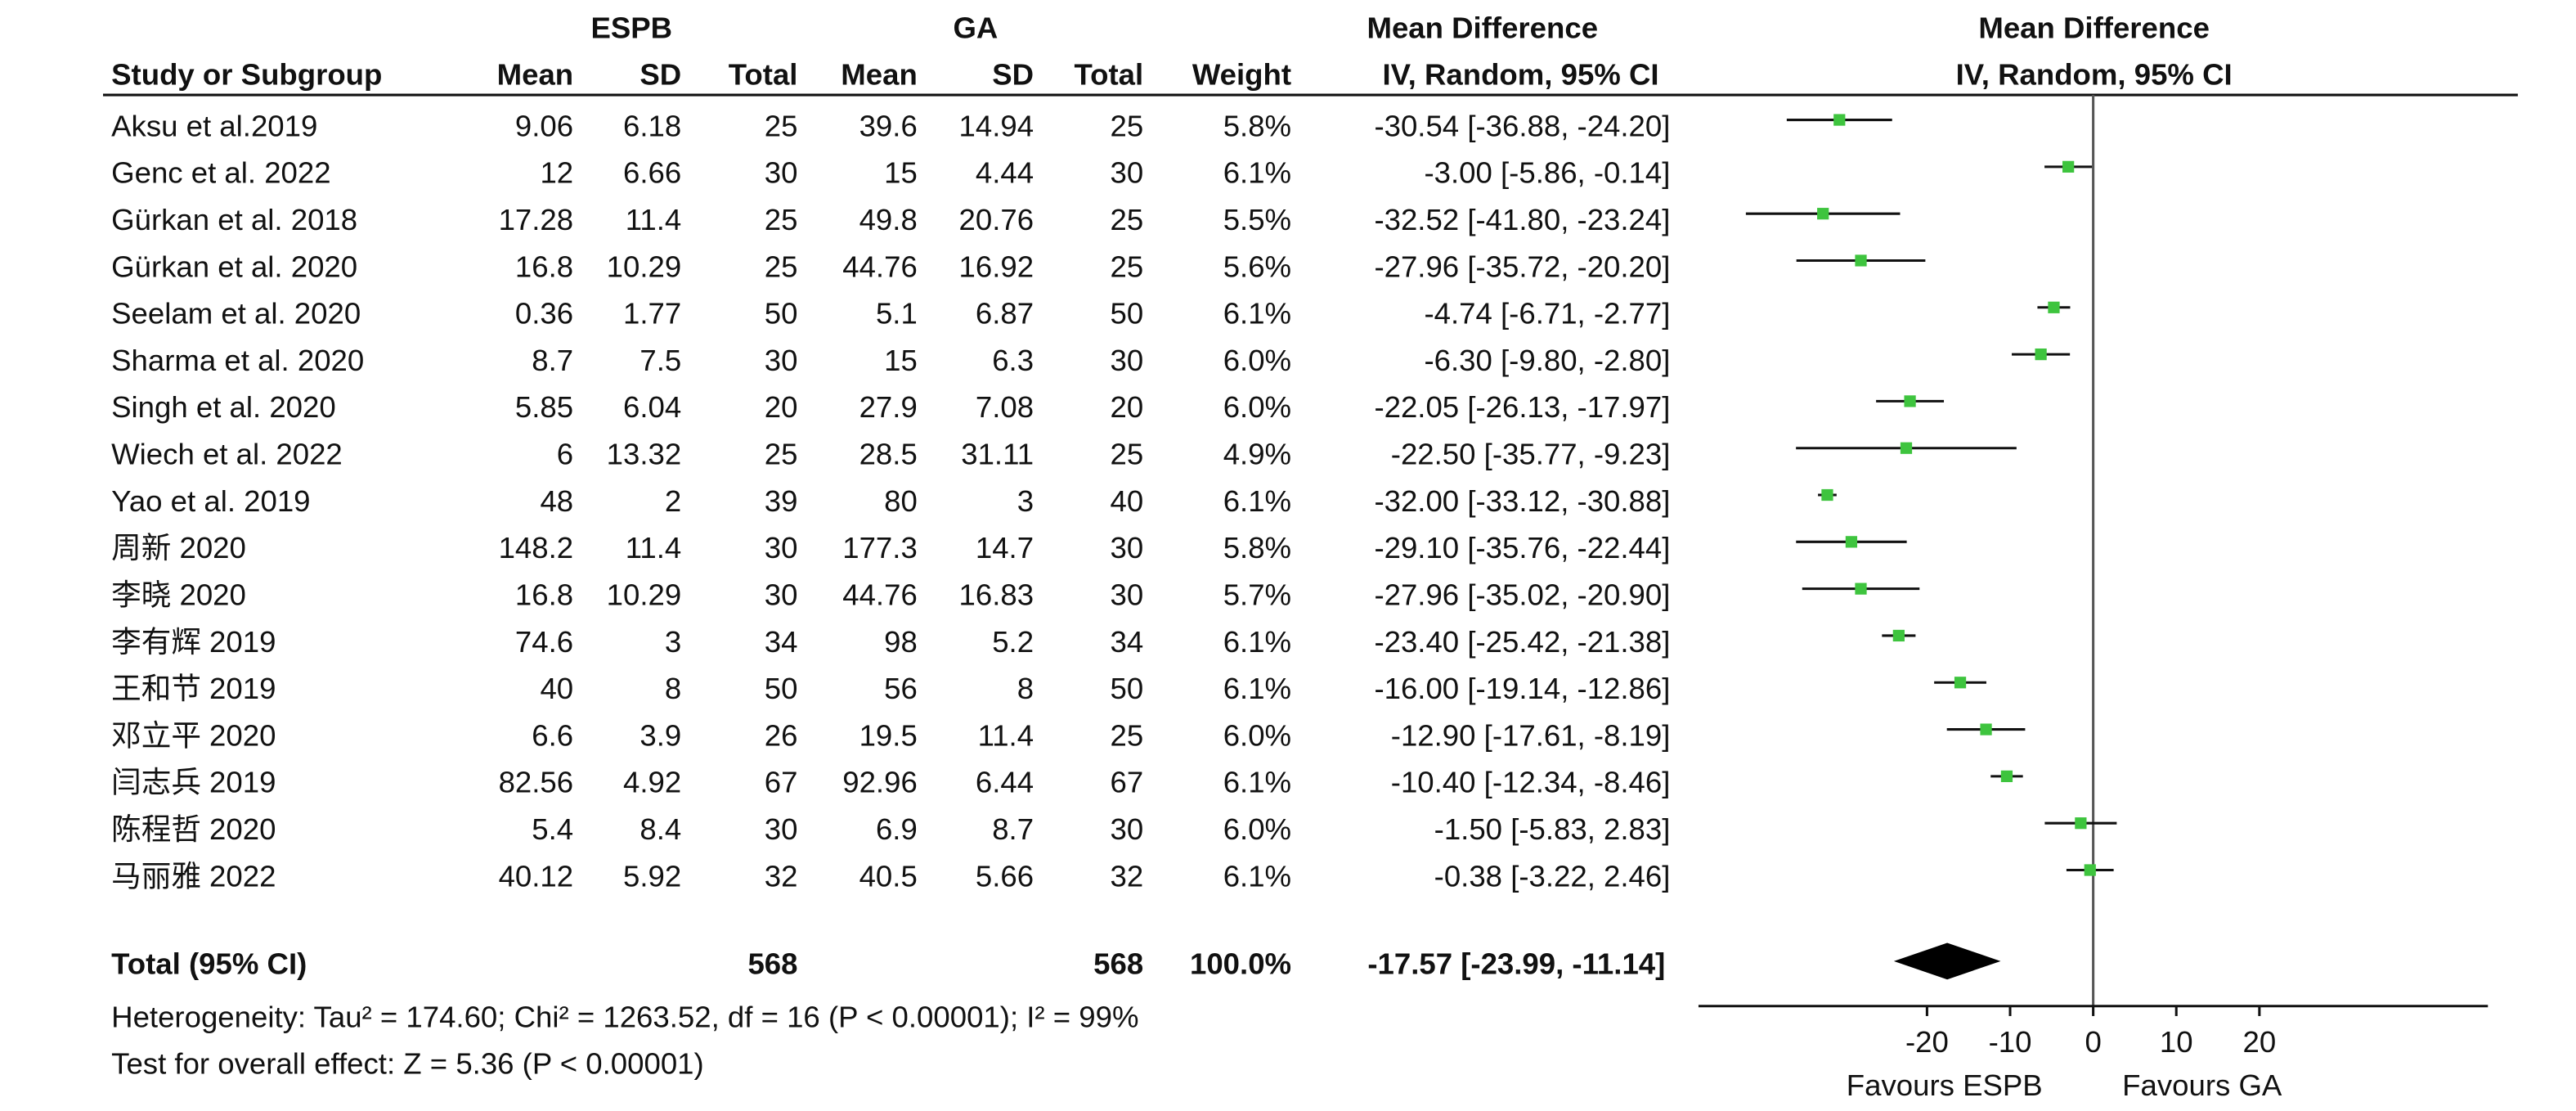 This screenshot has height=1111, width=2576. What do you see at coordinates (1005, 876) in the screenshot?
I see `table-cell: 5.66` at bounding box center [1005, 876].